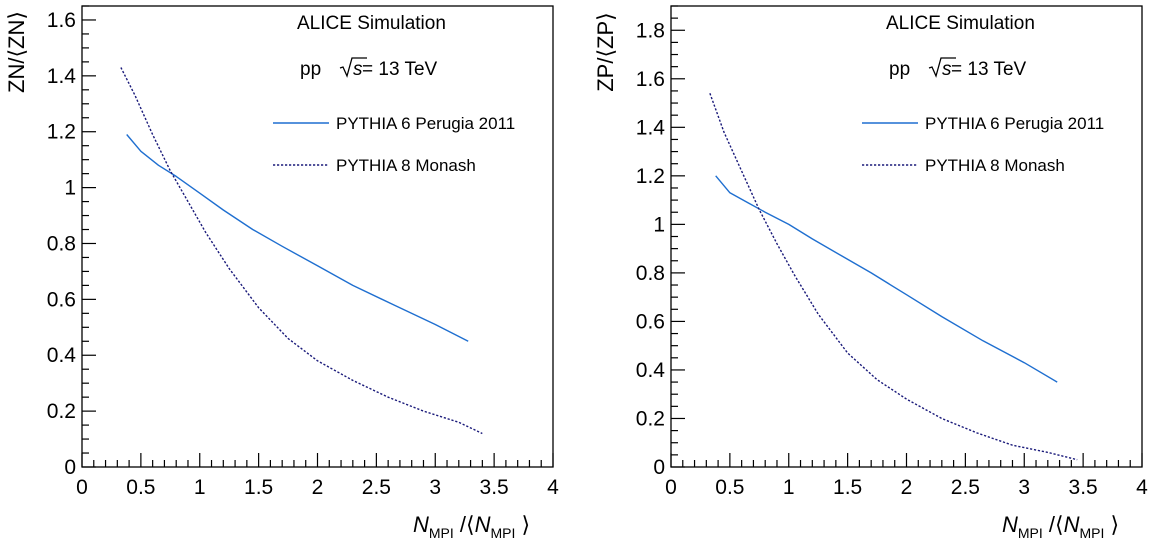 The image size is (1160, 555). I want to click on y-tick-label: 1.8, so click(650, 30).